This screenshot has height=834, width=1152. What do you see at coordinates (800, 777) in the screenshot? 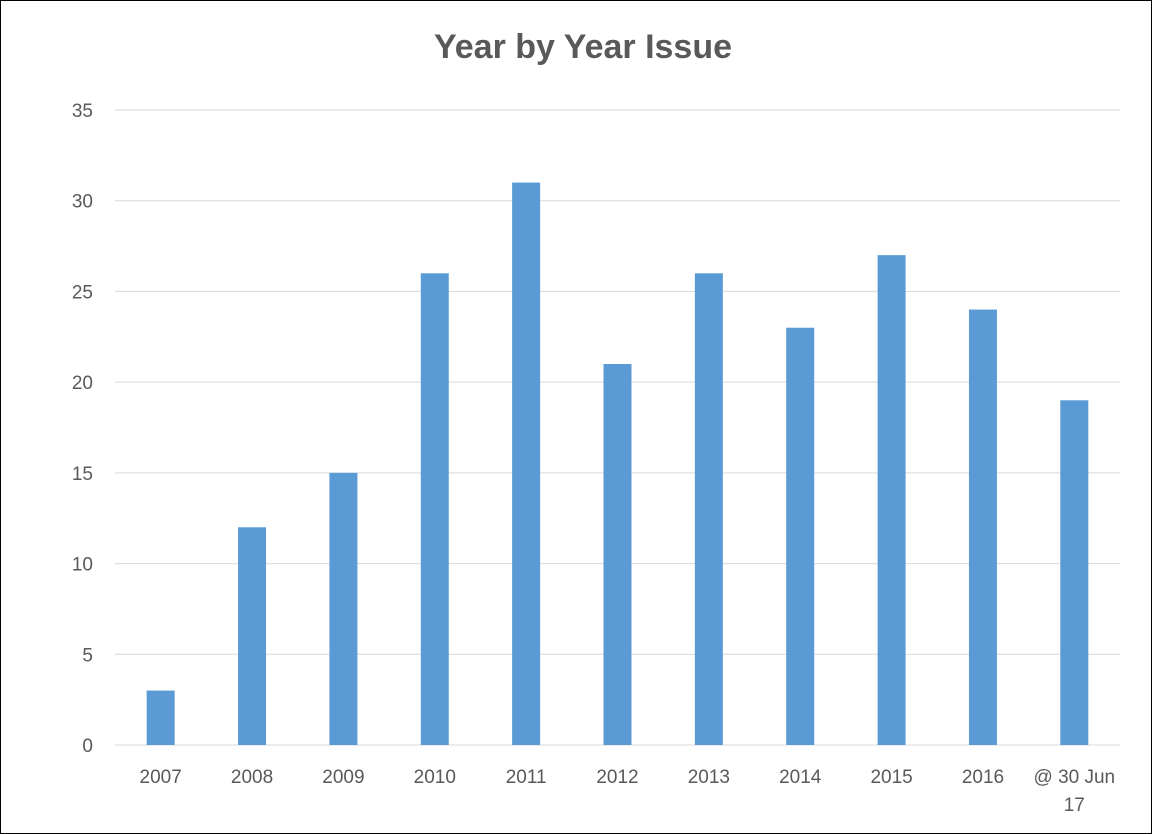
I see `x-tick-label: 2014` at bounding box center [800, 777].